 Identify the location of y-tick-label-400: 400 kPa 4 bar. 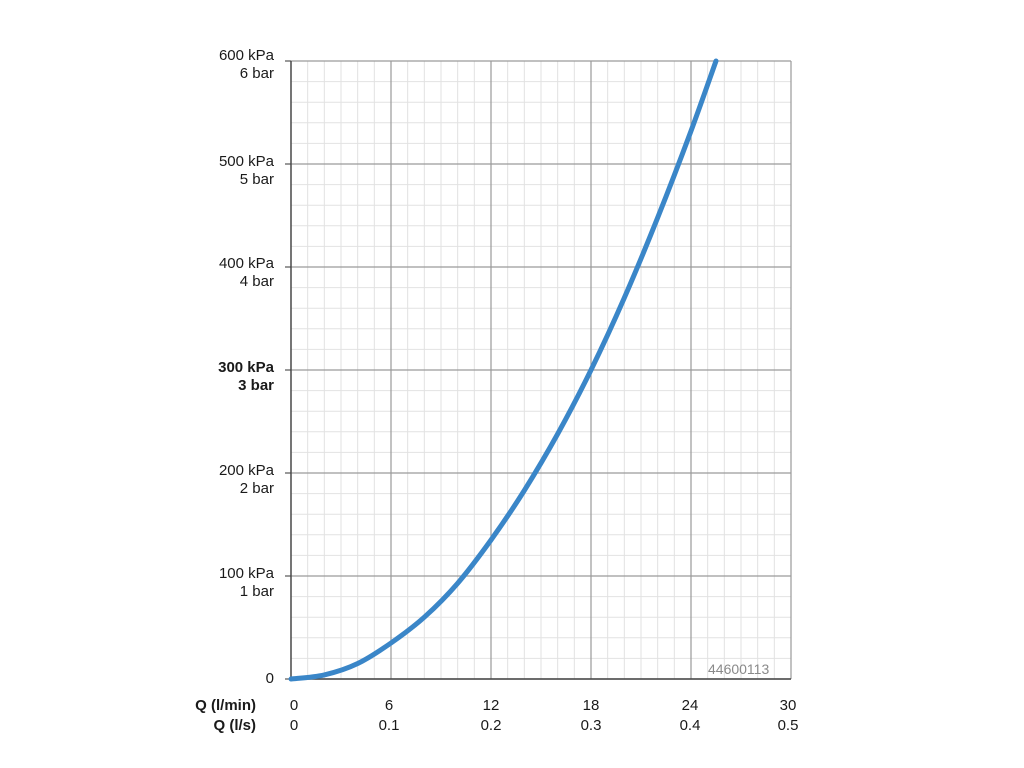
(246, 272).